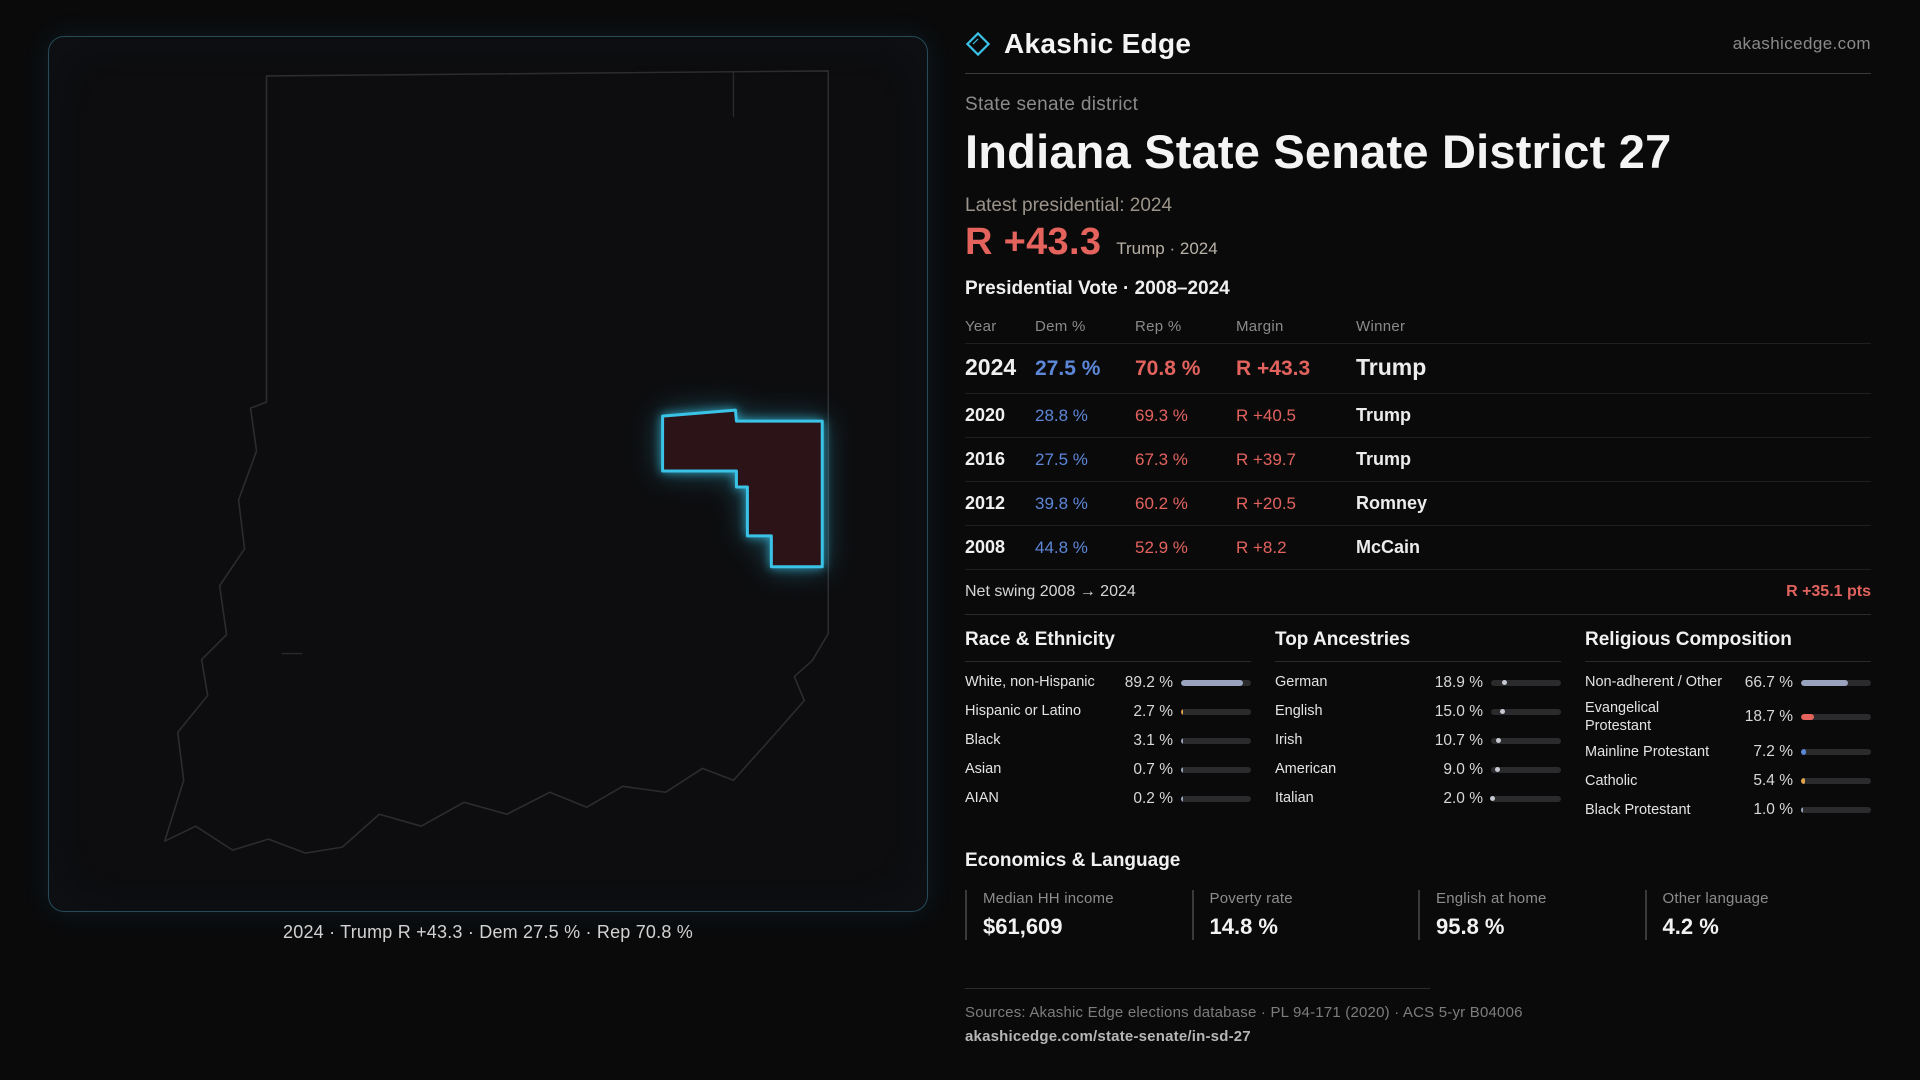  What do you see at coordinates (1638, 809) in the screenshot?
I see `demo-label: Black Protestant` at bounding box center [1638, 809].